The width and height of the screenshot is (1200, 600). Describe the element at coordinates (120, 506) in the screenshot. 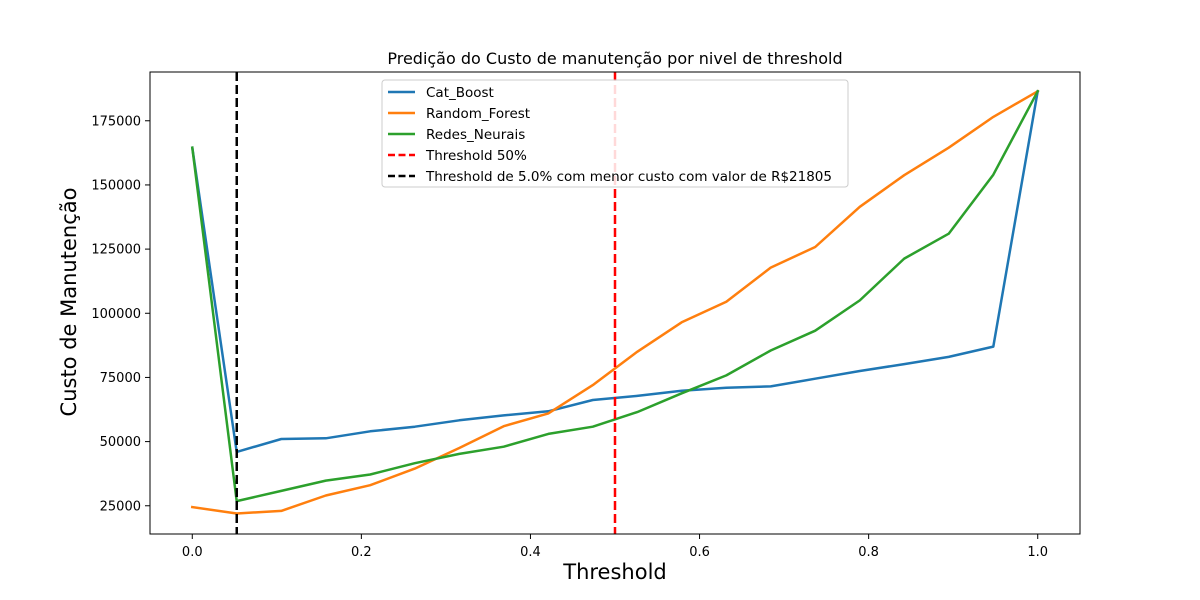

I see `y-tick-label: 25000` at that location.